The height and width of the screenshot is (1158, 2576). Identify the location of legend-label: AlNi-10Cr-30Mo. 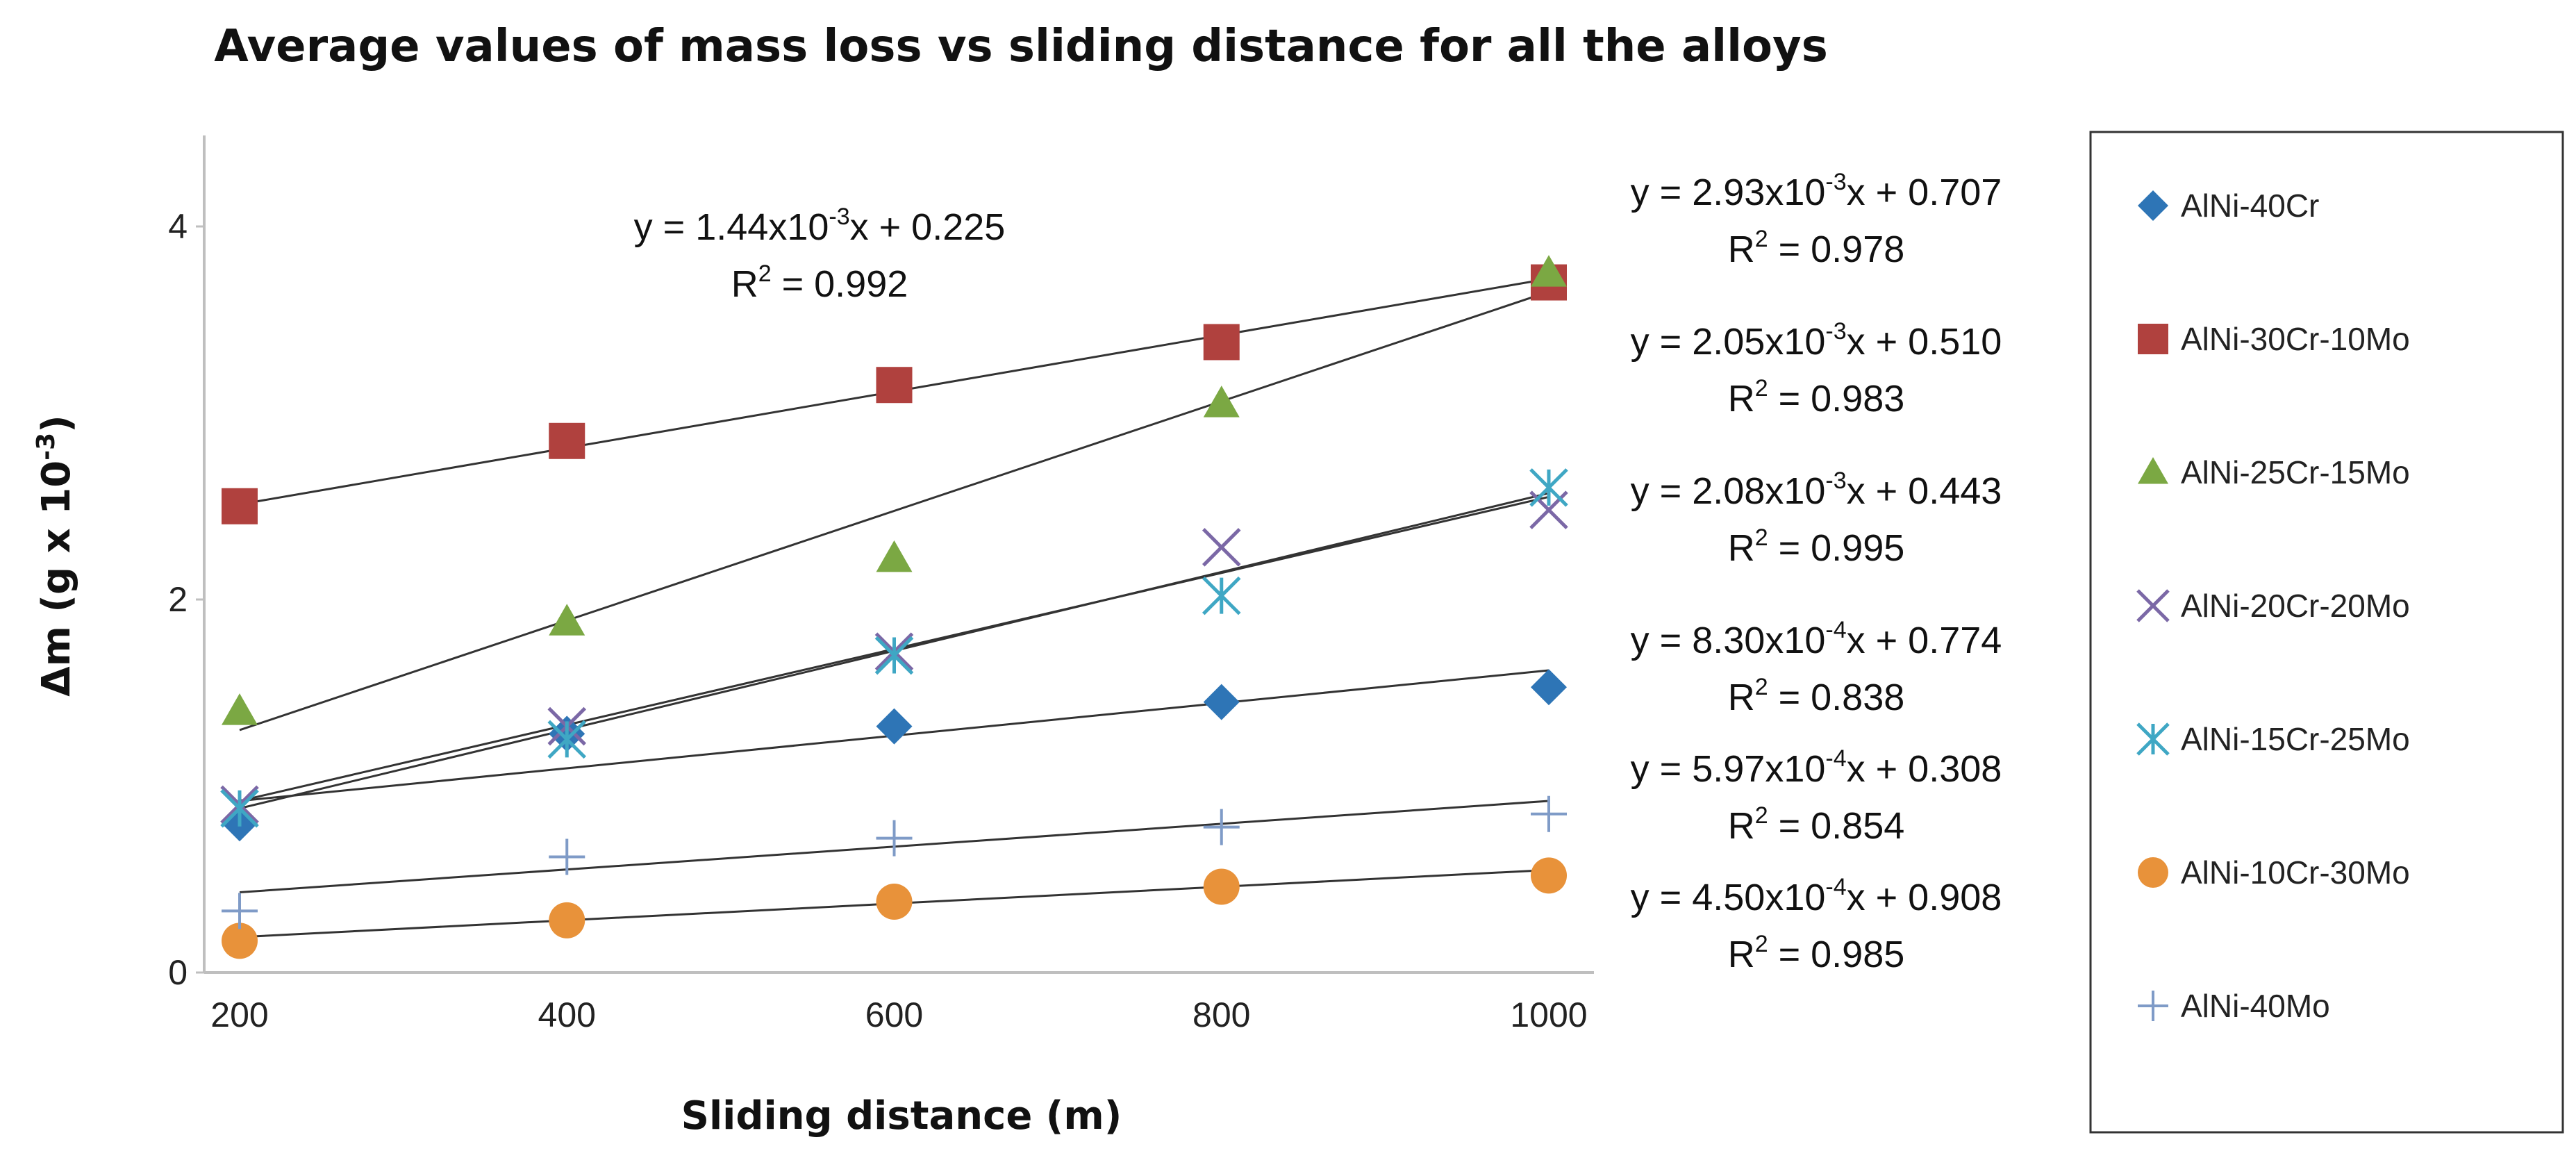
(2295, 873).